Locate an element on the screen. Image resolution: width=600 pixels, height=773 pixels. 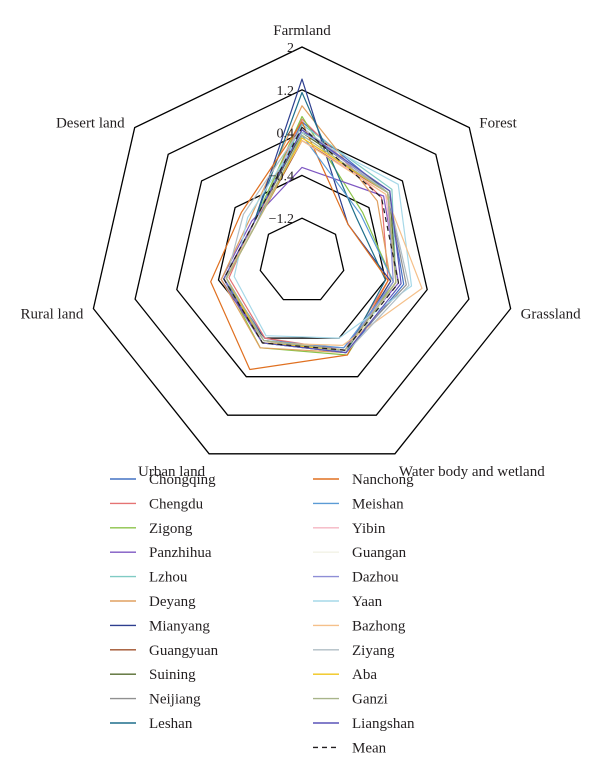
legend-label-lzhou: Lzhou is located at coordinates (168, 578).